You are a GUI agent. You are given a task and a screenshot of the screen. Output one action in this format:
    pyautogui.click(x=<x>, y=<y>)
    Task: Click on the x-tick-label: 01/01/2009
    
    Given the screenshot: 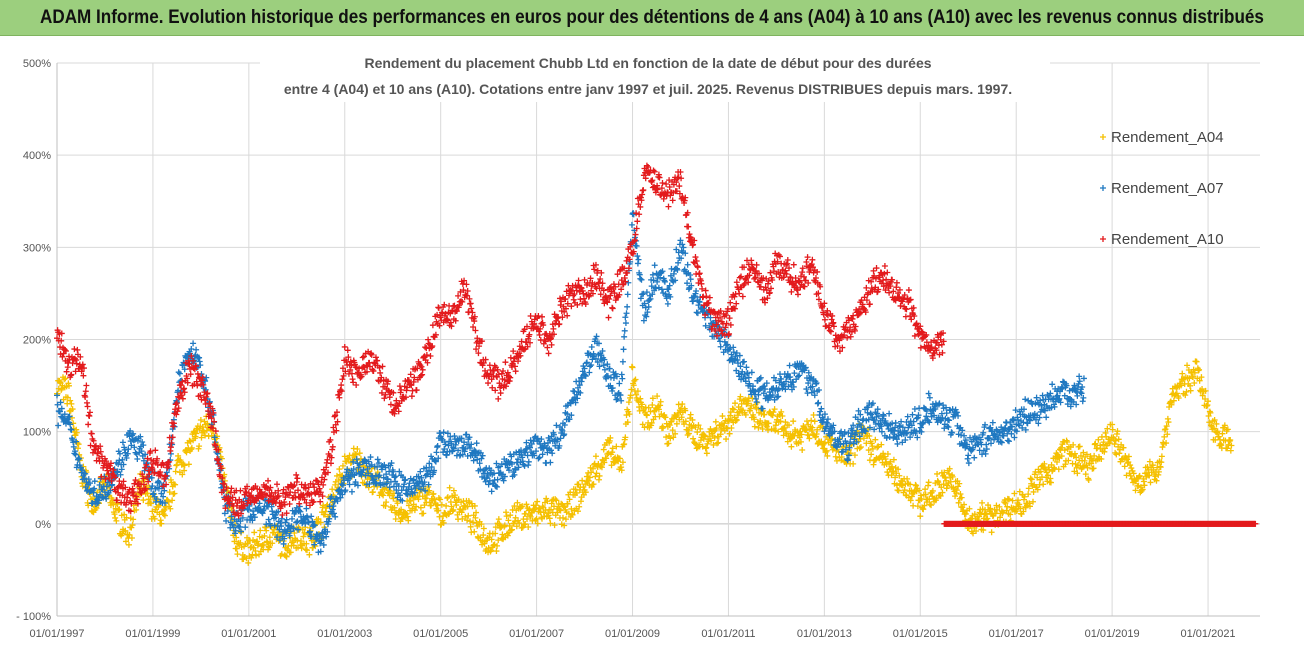 What is the action you would take?
    pyautogui.click(x=632, y=634)
    